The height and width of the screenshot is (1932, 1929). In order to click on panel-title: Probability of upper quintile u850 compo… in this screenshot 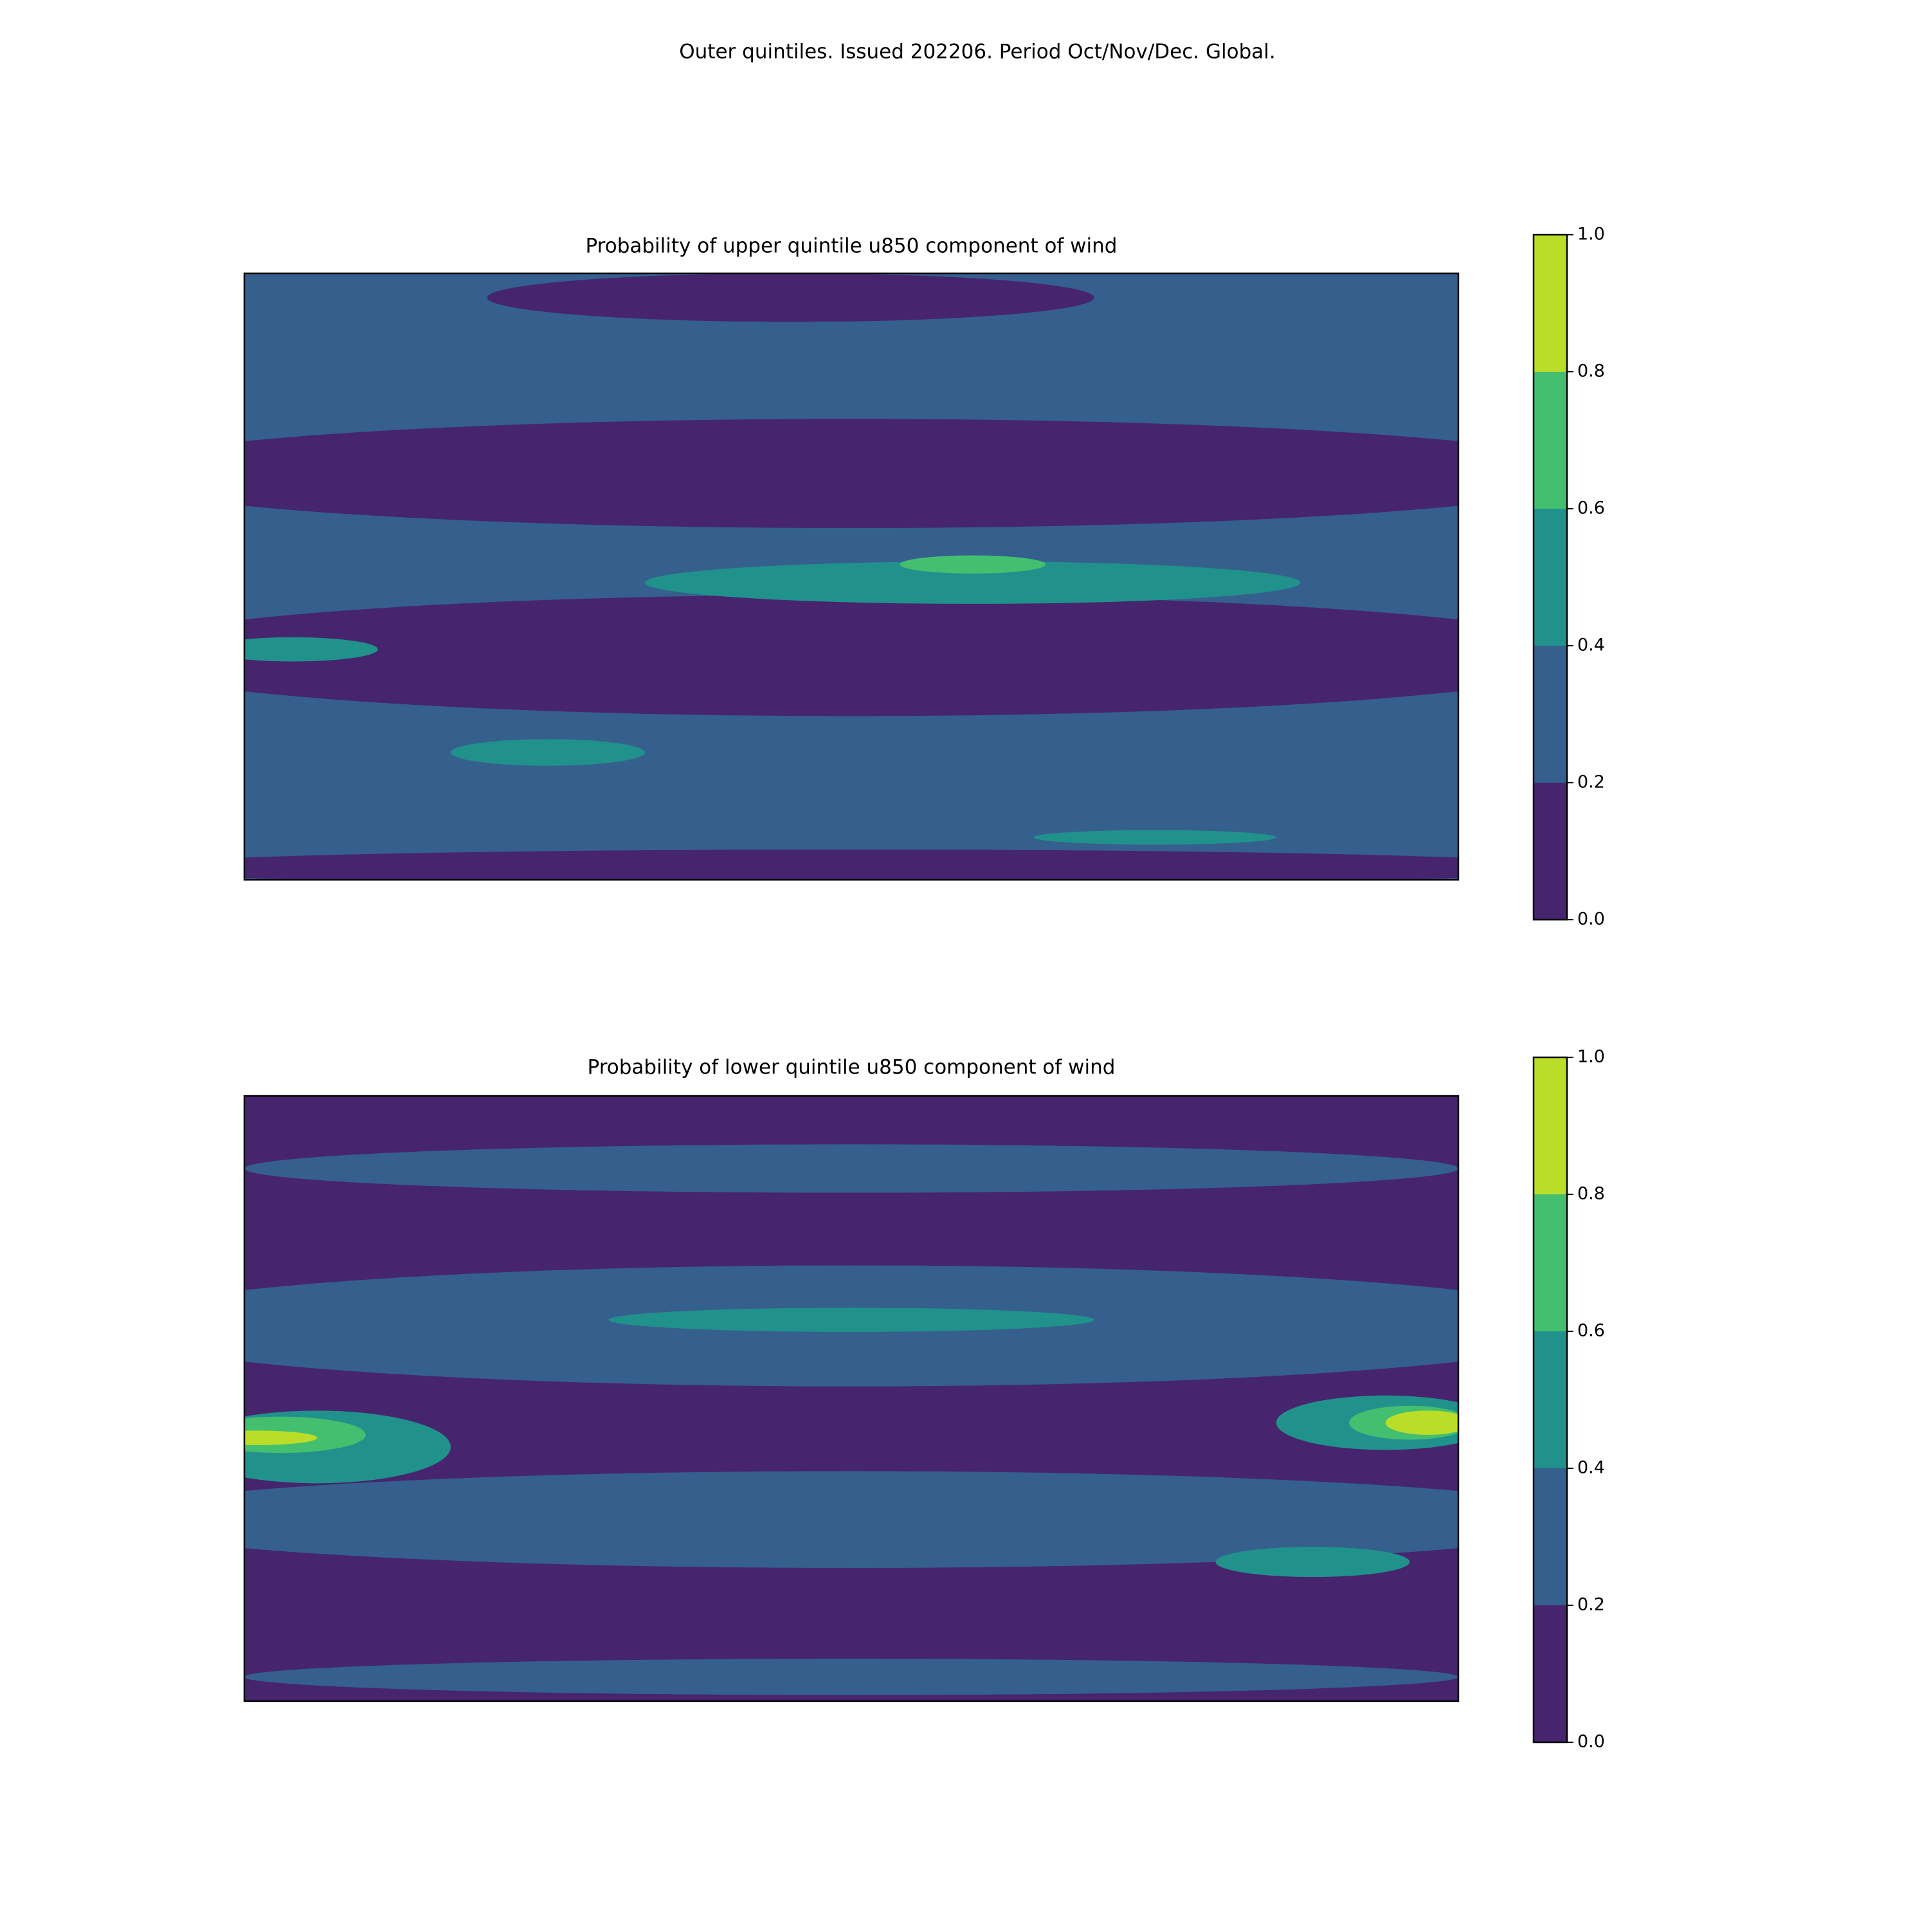, I will do `click(852, 247)`.